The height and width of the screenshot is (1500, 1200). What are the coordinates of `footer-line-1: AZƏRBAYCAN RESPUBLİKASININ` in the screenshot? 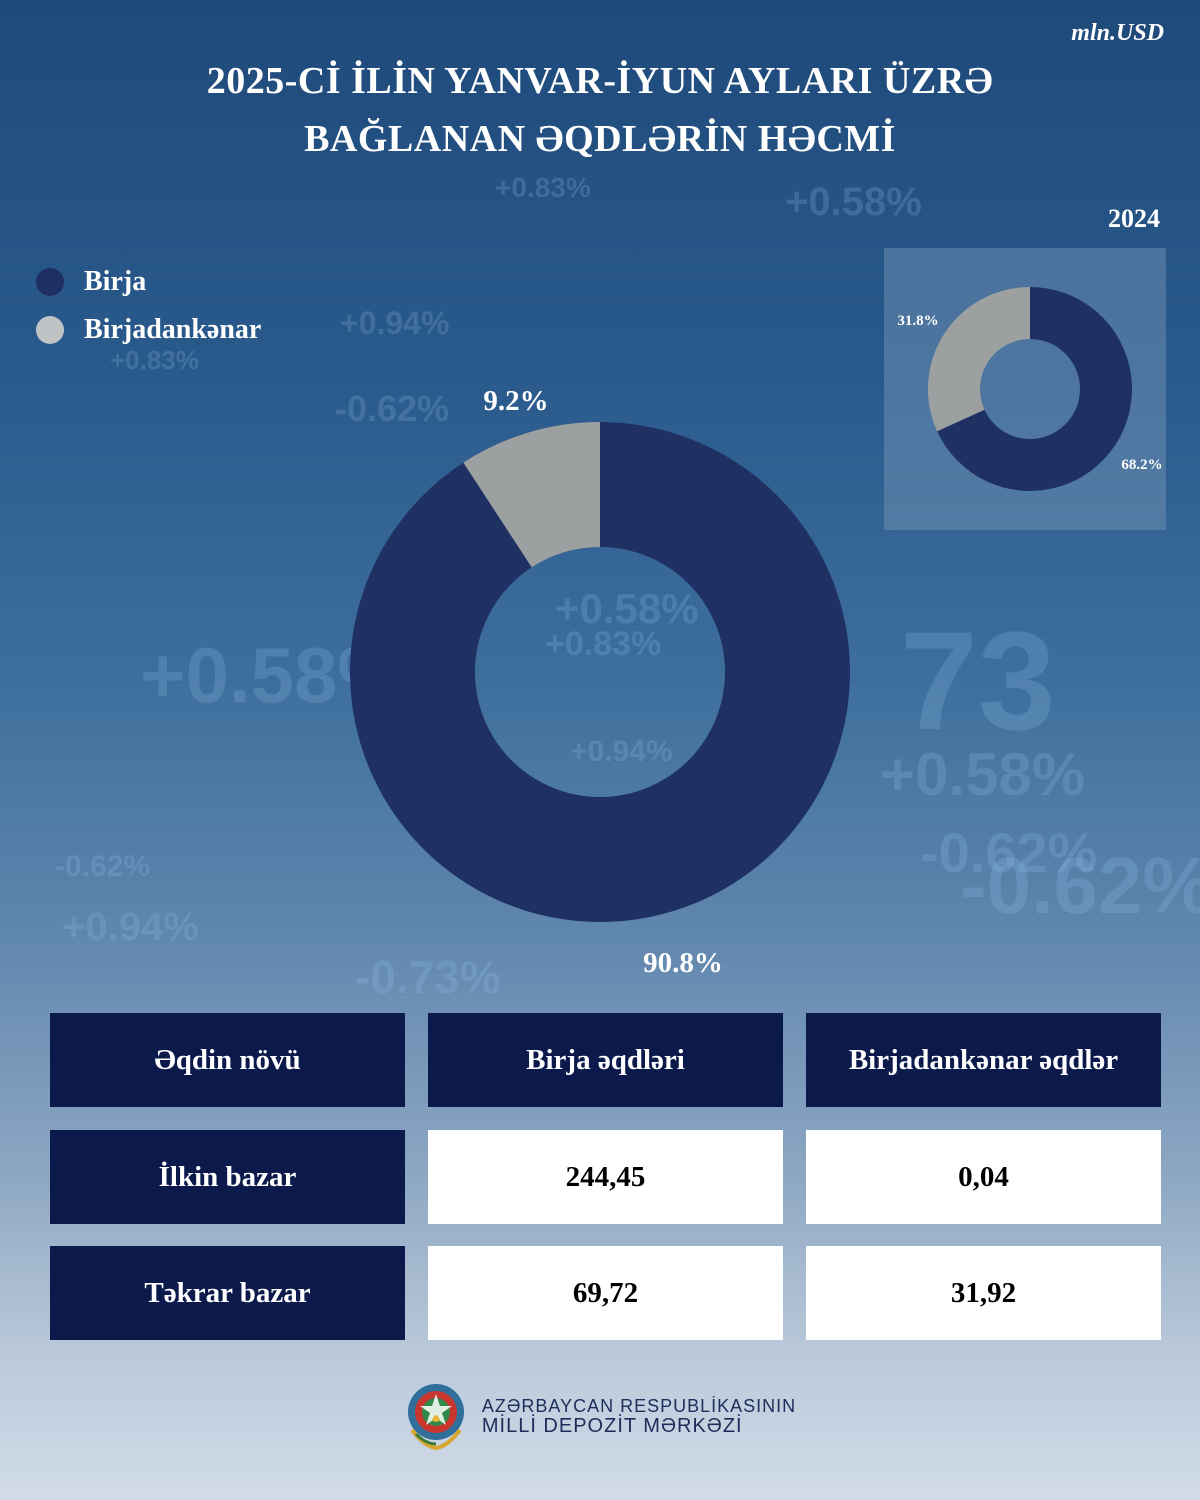 It's located at (639, 1406).